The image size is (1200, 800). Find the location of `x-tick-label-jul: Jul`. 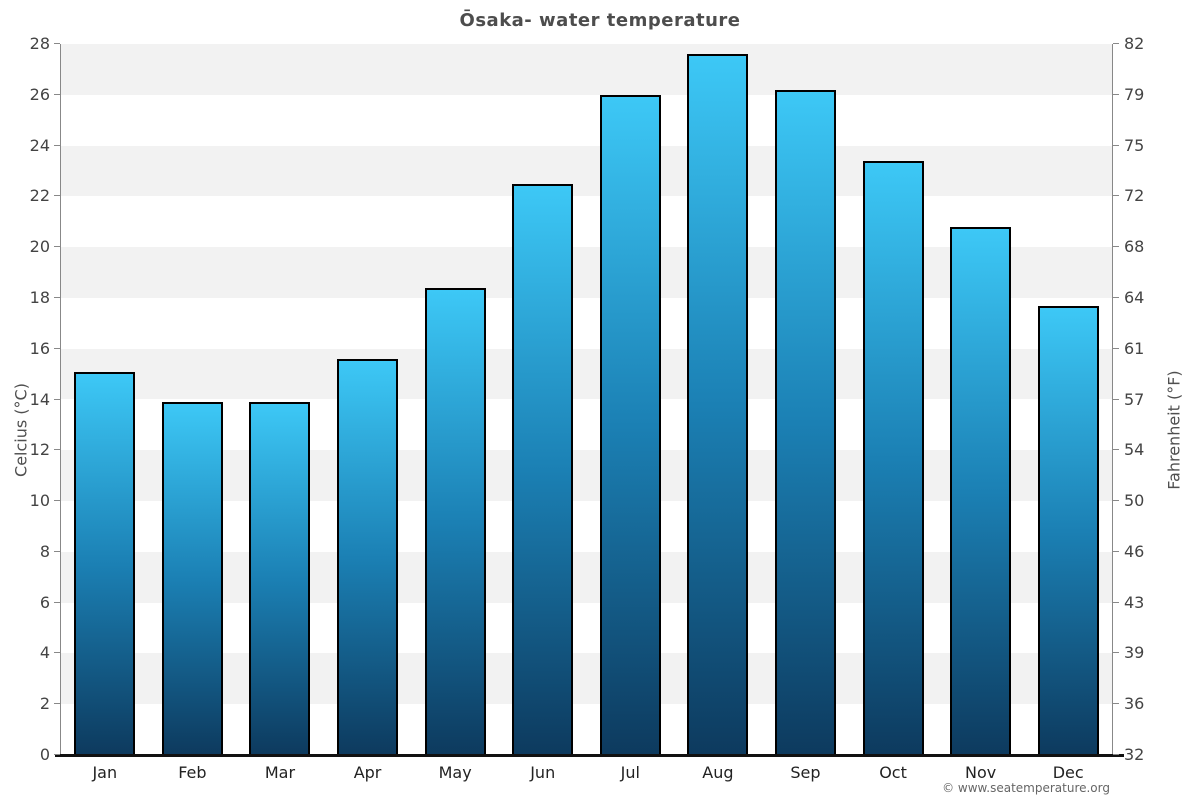

x-tick-label-jul: Jul is located at coordinates (630, 772).